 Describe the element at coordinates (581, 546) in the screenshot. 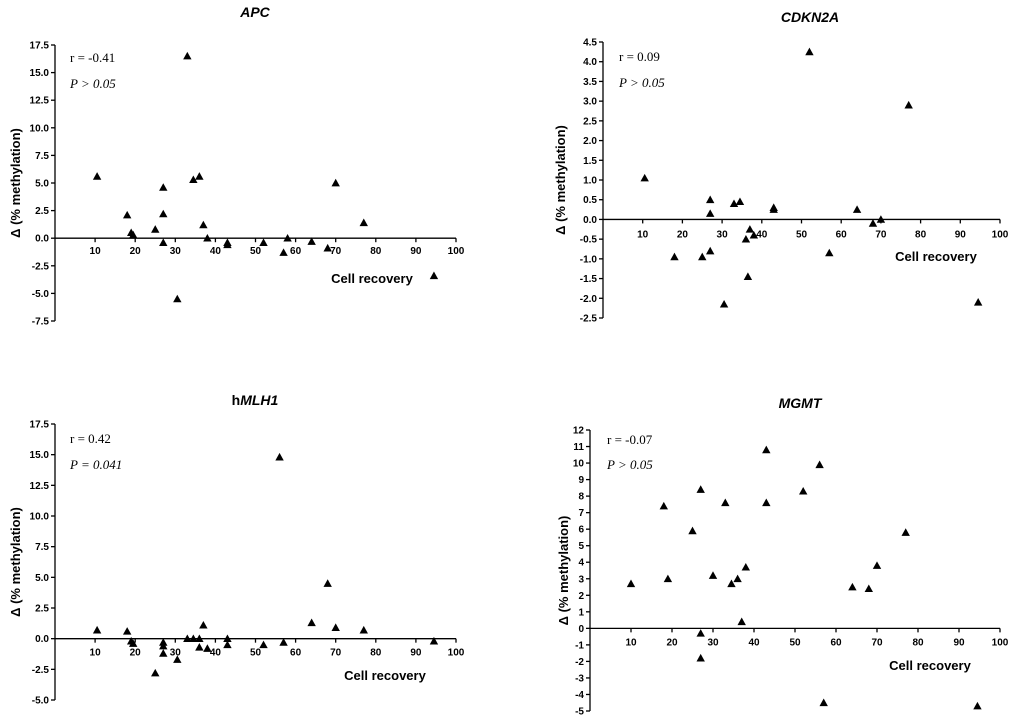

I see `y-tick-label: 5` at that location.